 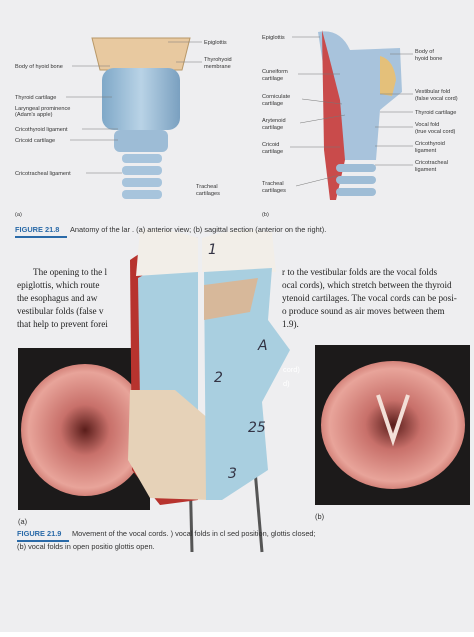 What do you see at coordinates (424, 52) in the screenshot?
I see `label: Body of` at bounding box center [424, 52].